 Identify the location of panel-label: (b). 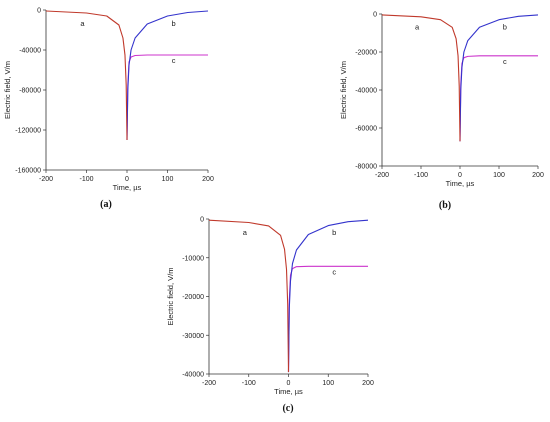
(445, 205).